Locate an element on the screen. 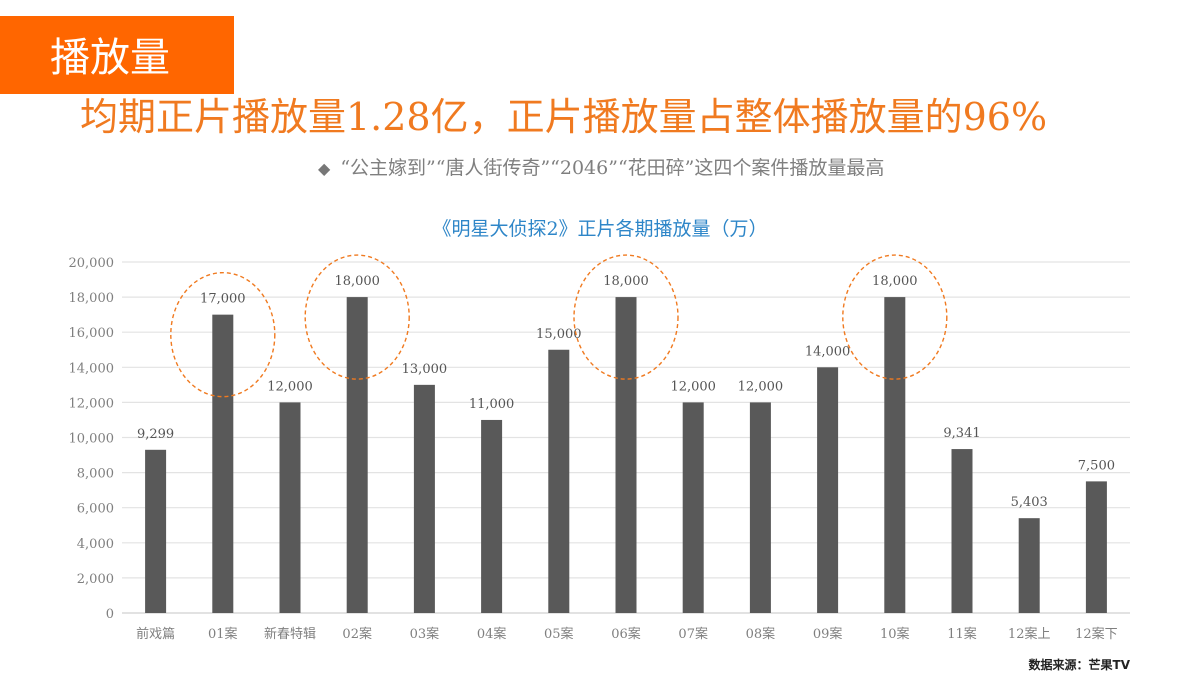  y-tick-label: 10,000 is located at coordinates (92, 439).